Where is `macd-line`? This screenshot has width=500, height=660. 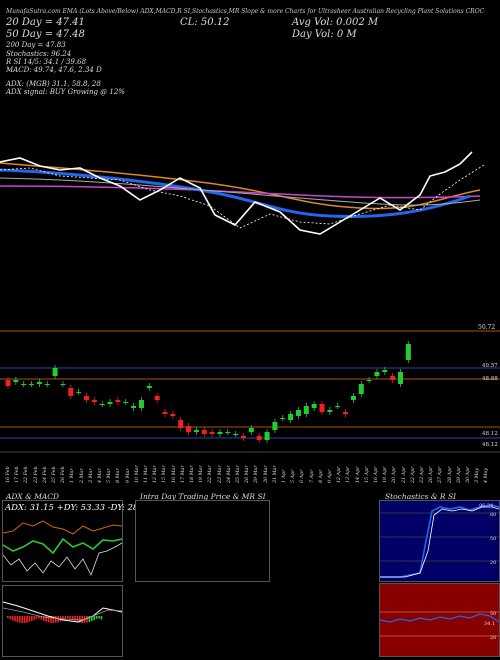 macd-line is located at coordinates (62, 612).